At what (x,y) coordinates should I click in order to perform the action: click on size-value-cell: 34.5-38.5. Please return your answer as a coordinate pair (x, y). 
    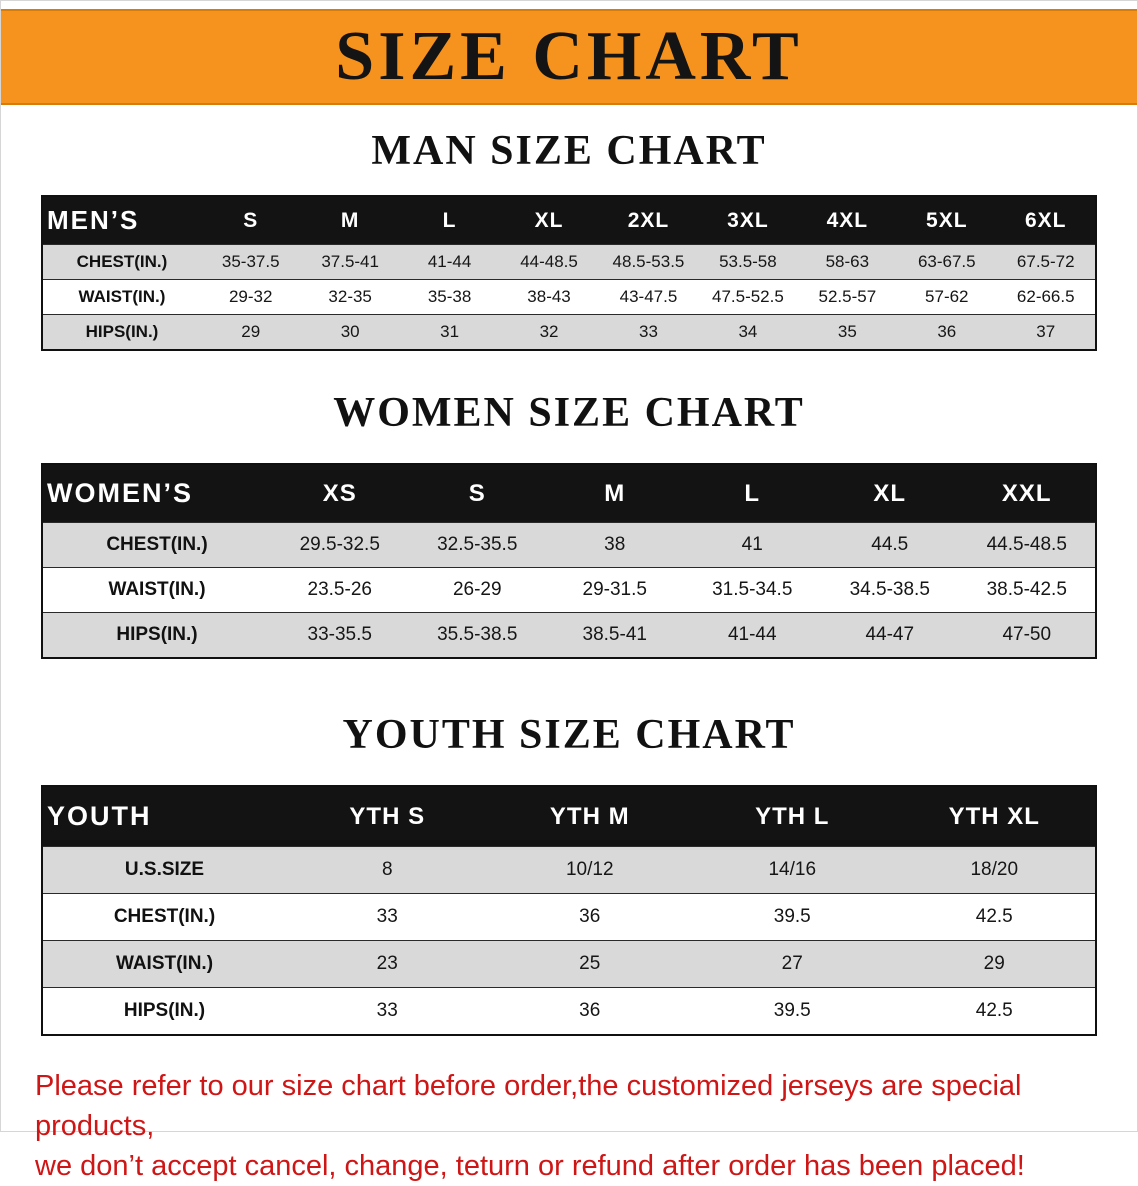
    Looking at the image, I should click on (889, 589).